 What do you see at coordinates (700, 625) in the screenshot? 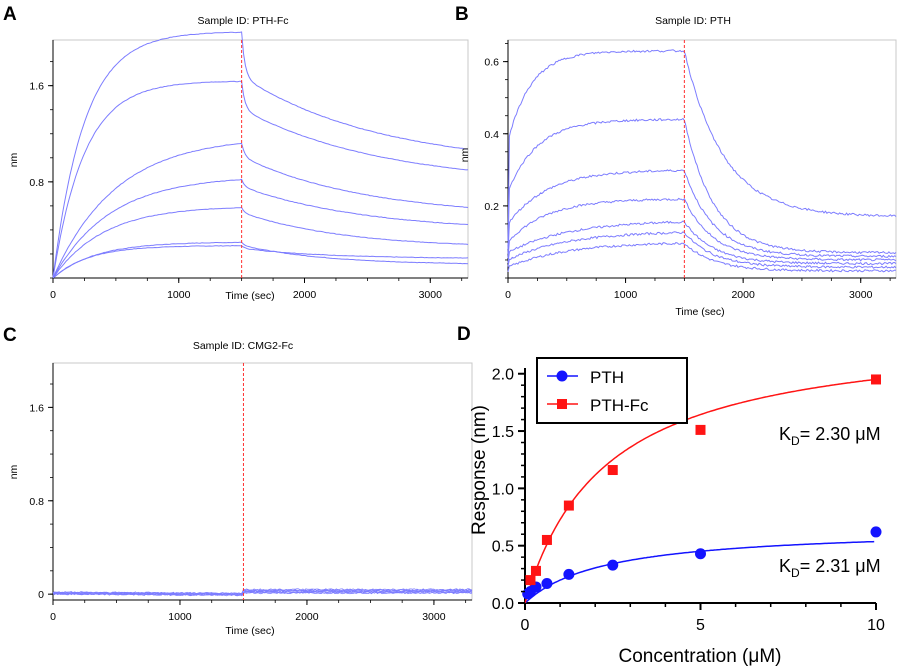
I see `panel-d-xtick-label: 5` at bounding box center [700, 625].